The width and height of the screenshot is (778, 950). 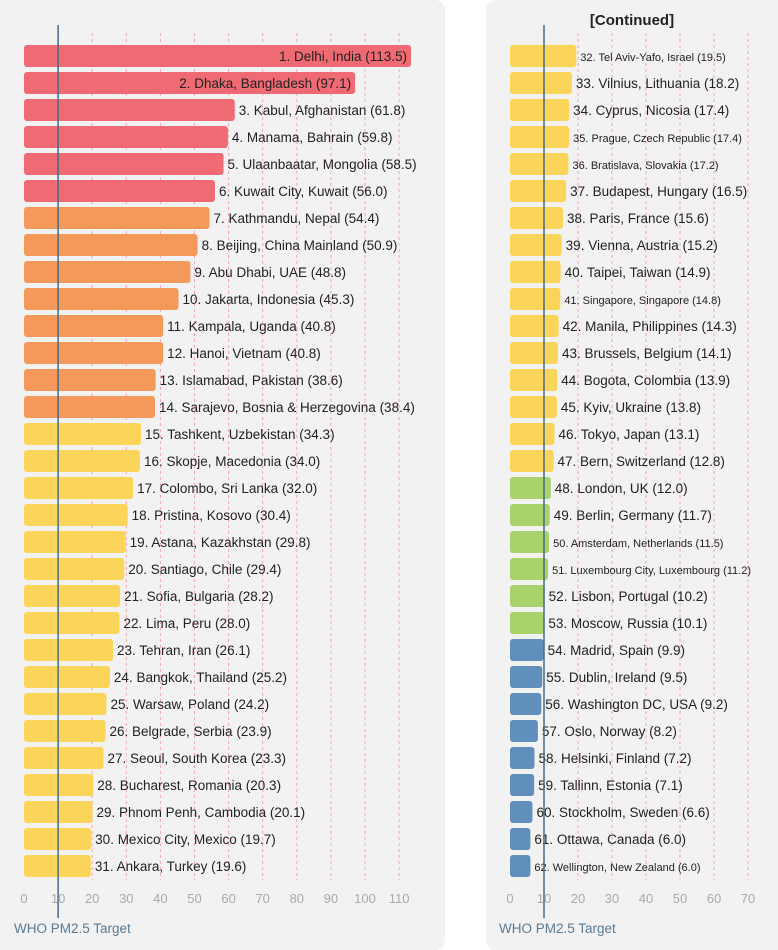 I want to click on bar-label: 3. Kabul, Afghanistan (61.8), so click(x=322, y=110).